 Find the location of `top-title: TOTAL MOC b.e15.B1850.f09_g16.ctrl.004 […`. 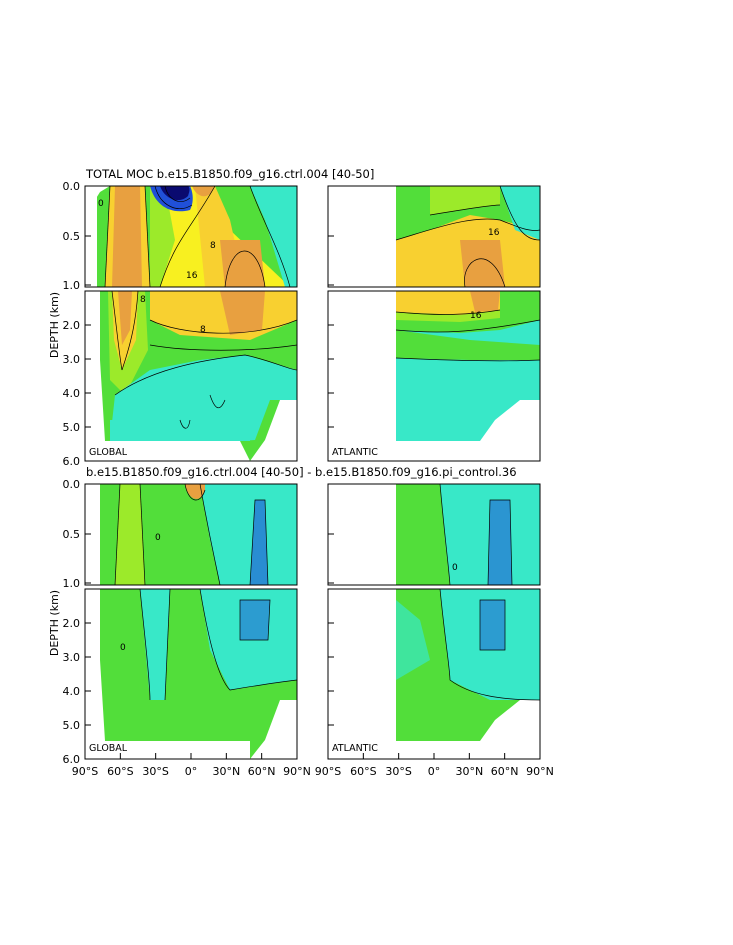

top-title: TOTAL MOC b.e15.B1850.f09_g16.ctrl.004 [… is located at coordinates (229, 174).